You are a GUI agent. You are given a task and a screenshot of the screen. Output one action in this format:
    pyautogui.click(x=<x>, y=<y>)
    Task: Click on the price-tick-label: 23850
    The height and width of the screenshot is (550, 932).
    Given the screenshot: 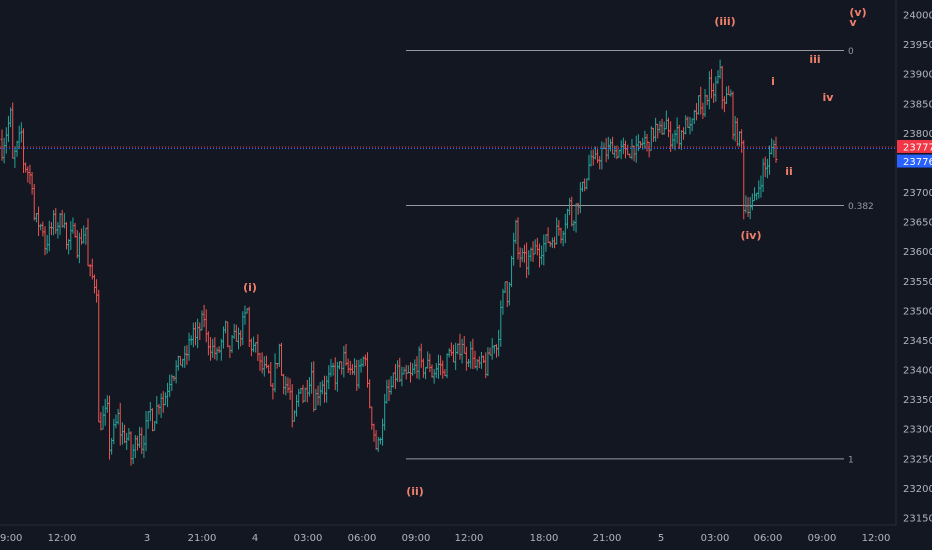 What is the action you would take?
    pyautogui.click(x=917, y=104)
    